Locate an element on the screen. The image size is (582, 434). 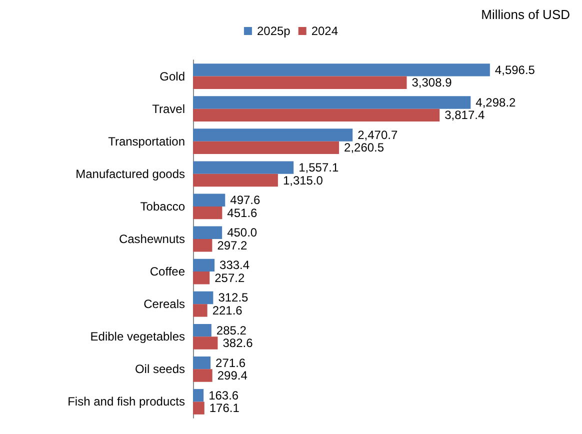
y-tick-label: Edible vegetables is located at coordinates (137, 337).